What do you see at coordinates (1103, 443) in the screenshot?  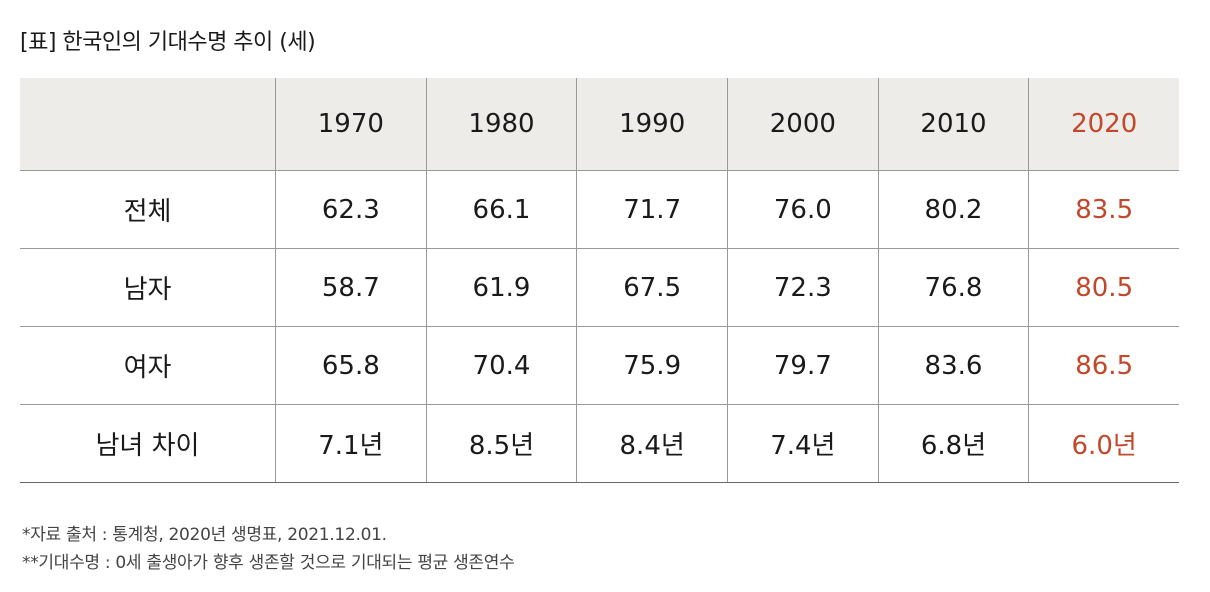 I see `table-cell: 6.0년` at bounding box center [1103, 443].